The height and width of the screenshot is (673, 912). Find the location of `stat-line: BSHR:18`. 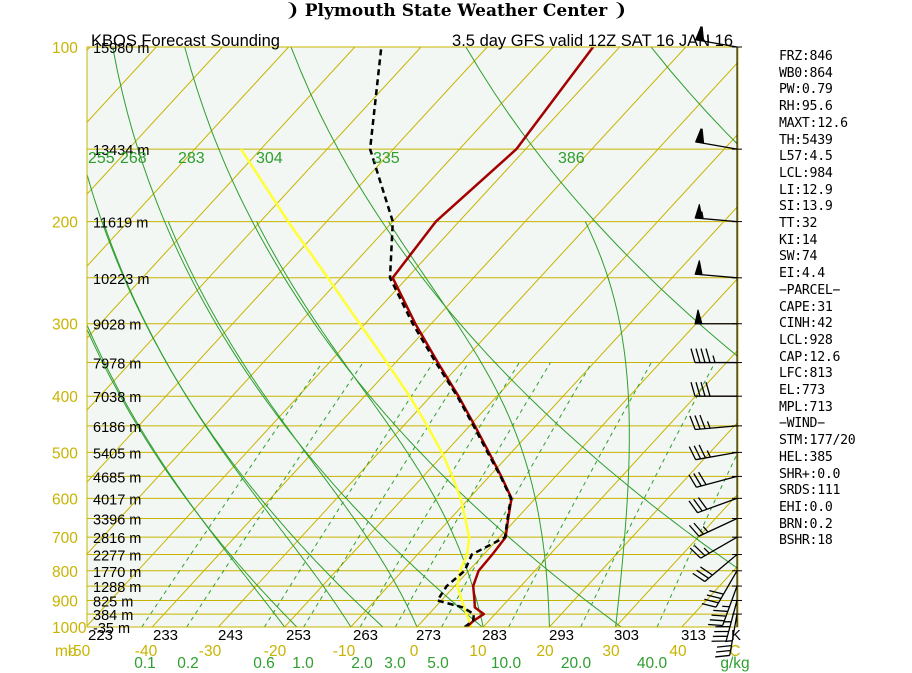

stat-line: BSHR:18 is located at coordinates (806, 541).